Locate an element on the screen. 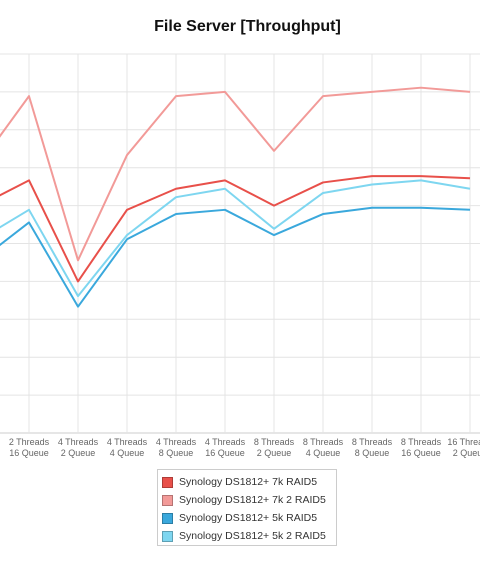  x-tick-label: 16 Threads is located at coordinates (463, 442).